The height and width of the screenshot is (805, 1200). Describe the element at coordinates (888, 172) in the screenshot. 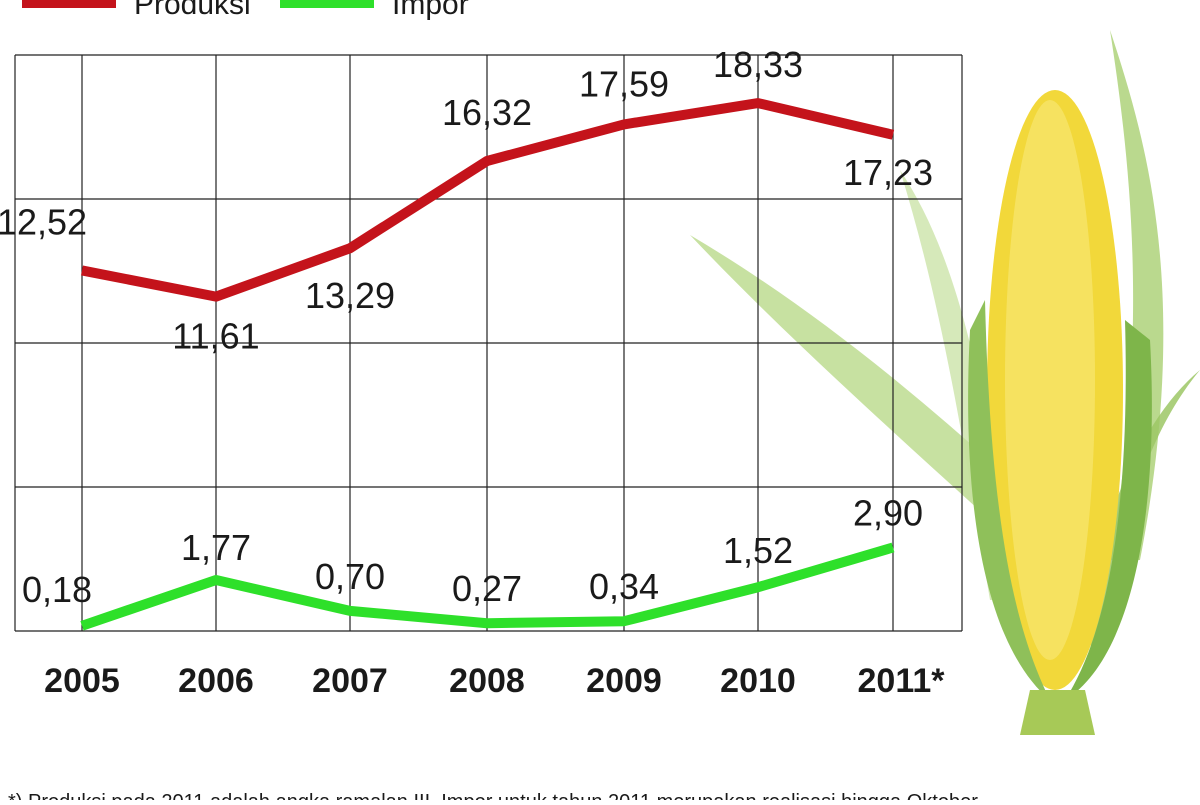

I see `data-label: 17,23` at that location.